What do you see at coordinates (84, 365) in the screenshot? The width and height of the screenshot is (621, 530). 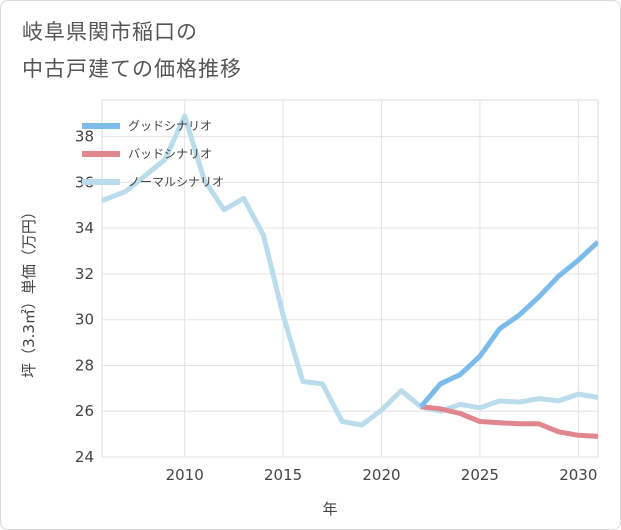 I see `y-tick-label: 28` at bounding box center [84, 365].